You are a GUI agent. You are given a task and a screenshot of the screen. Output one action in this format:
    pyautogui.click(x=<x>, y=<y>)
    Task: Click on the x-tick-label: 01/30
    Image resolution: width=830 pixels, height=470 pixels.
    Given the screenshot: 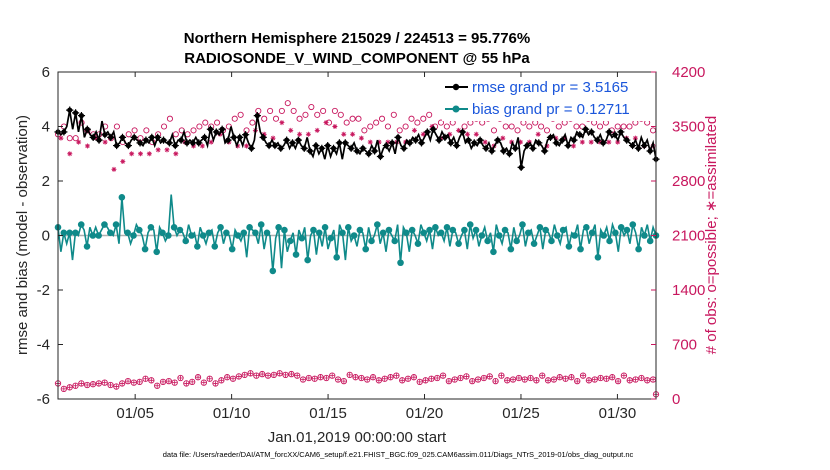 What is the action you would take?
    pyautogui.click(x=618, y=413)
    